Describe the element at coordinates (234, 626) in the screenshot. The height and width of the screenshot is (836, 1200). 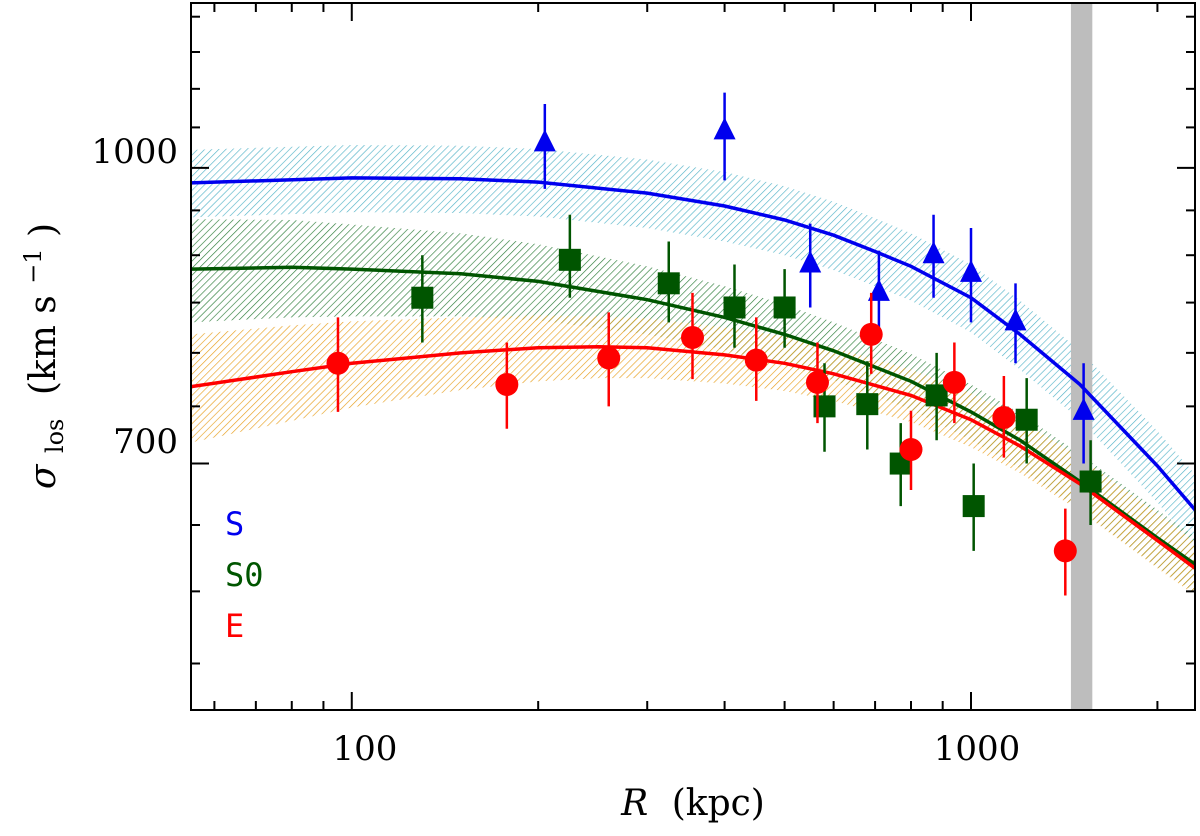
I see `legend-label-e: E` at that location.